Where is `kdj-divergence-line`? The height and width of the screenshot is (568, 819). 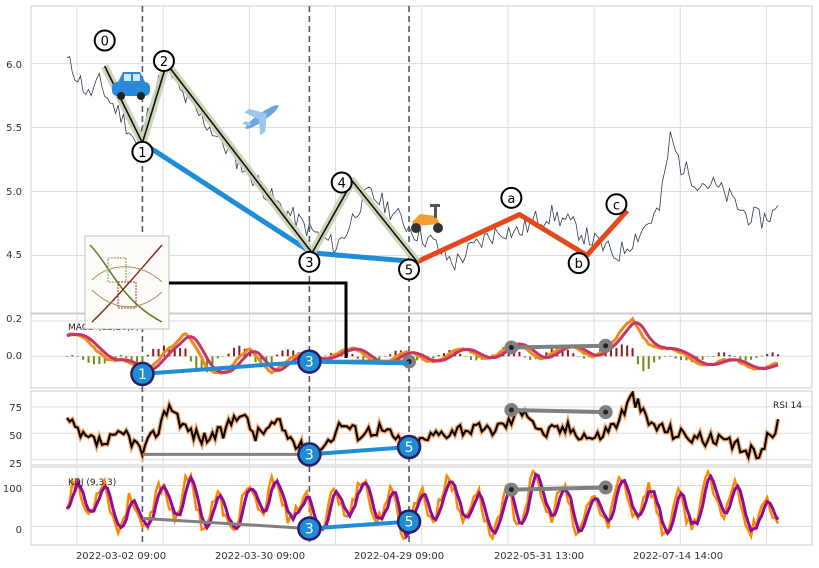
kdj-divergence-line is located at coordinates (359, 525).